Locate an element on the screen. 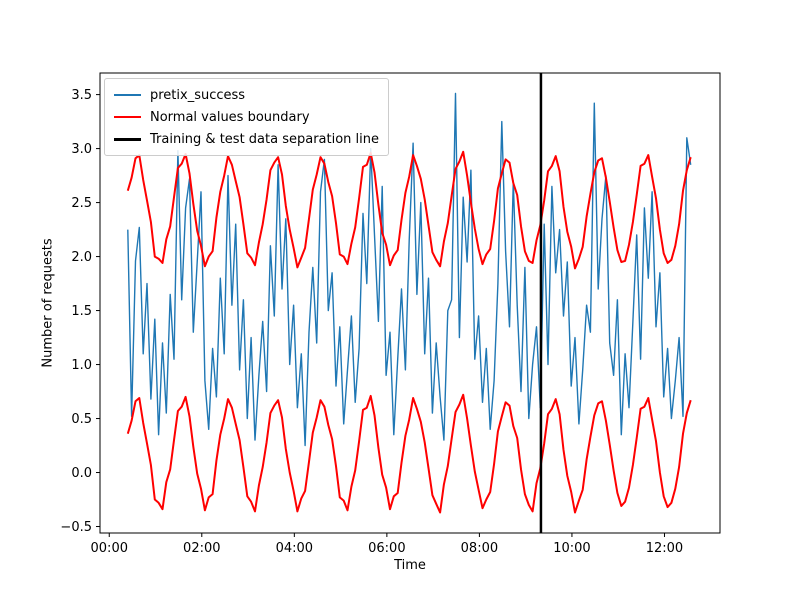 The image size is (800, 600). legend-entry-normal-values-boundary: Normal values boundary is located at coordinates (246, 117).